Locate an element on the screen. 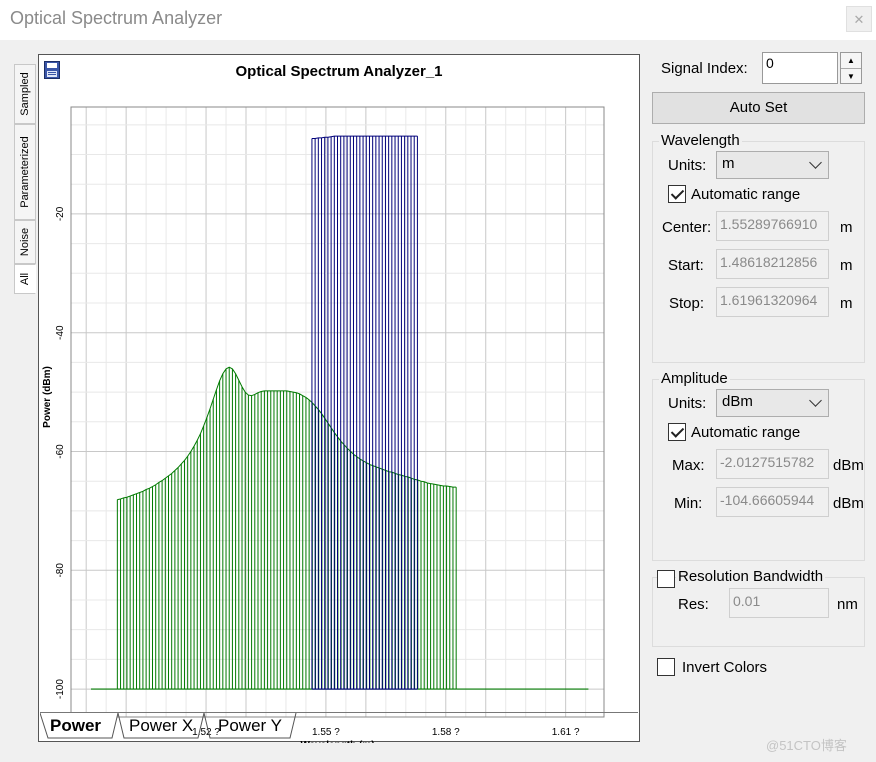 This screenshot has height=762, width=876. invert-colors-label: Invert Colors is located at coordinates (725, 667).